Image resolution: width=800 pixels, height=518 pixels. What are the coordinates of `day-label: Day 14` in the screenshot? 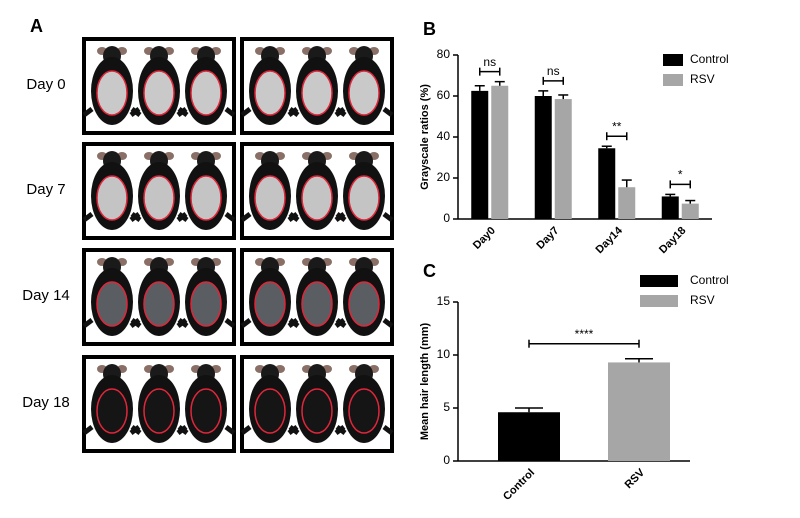 It's located at (46, 295).